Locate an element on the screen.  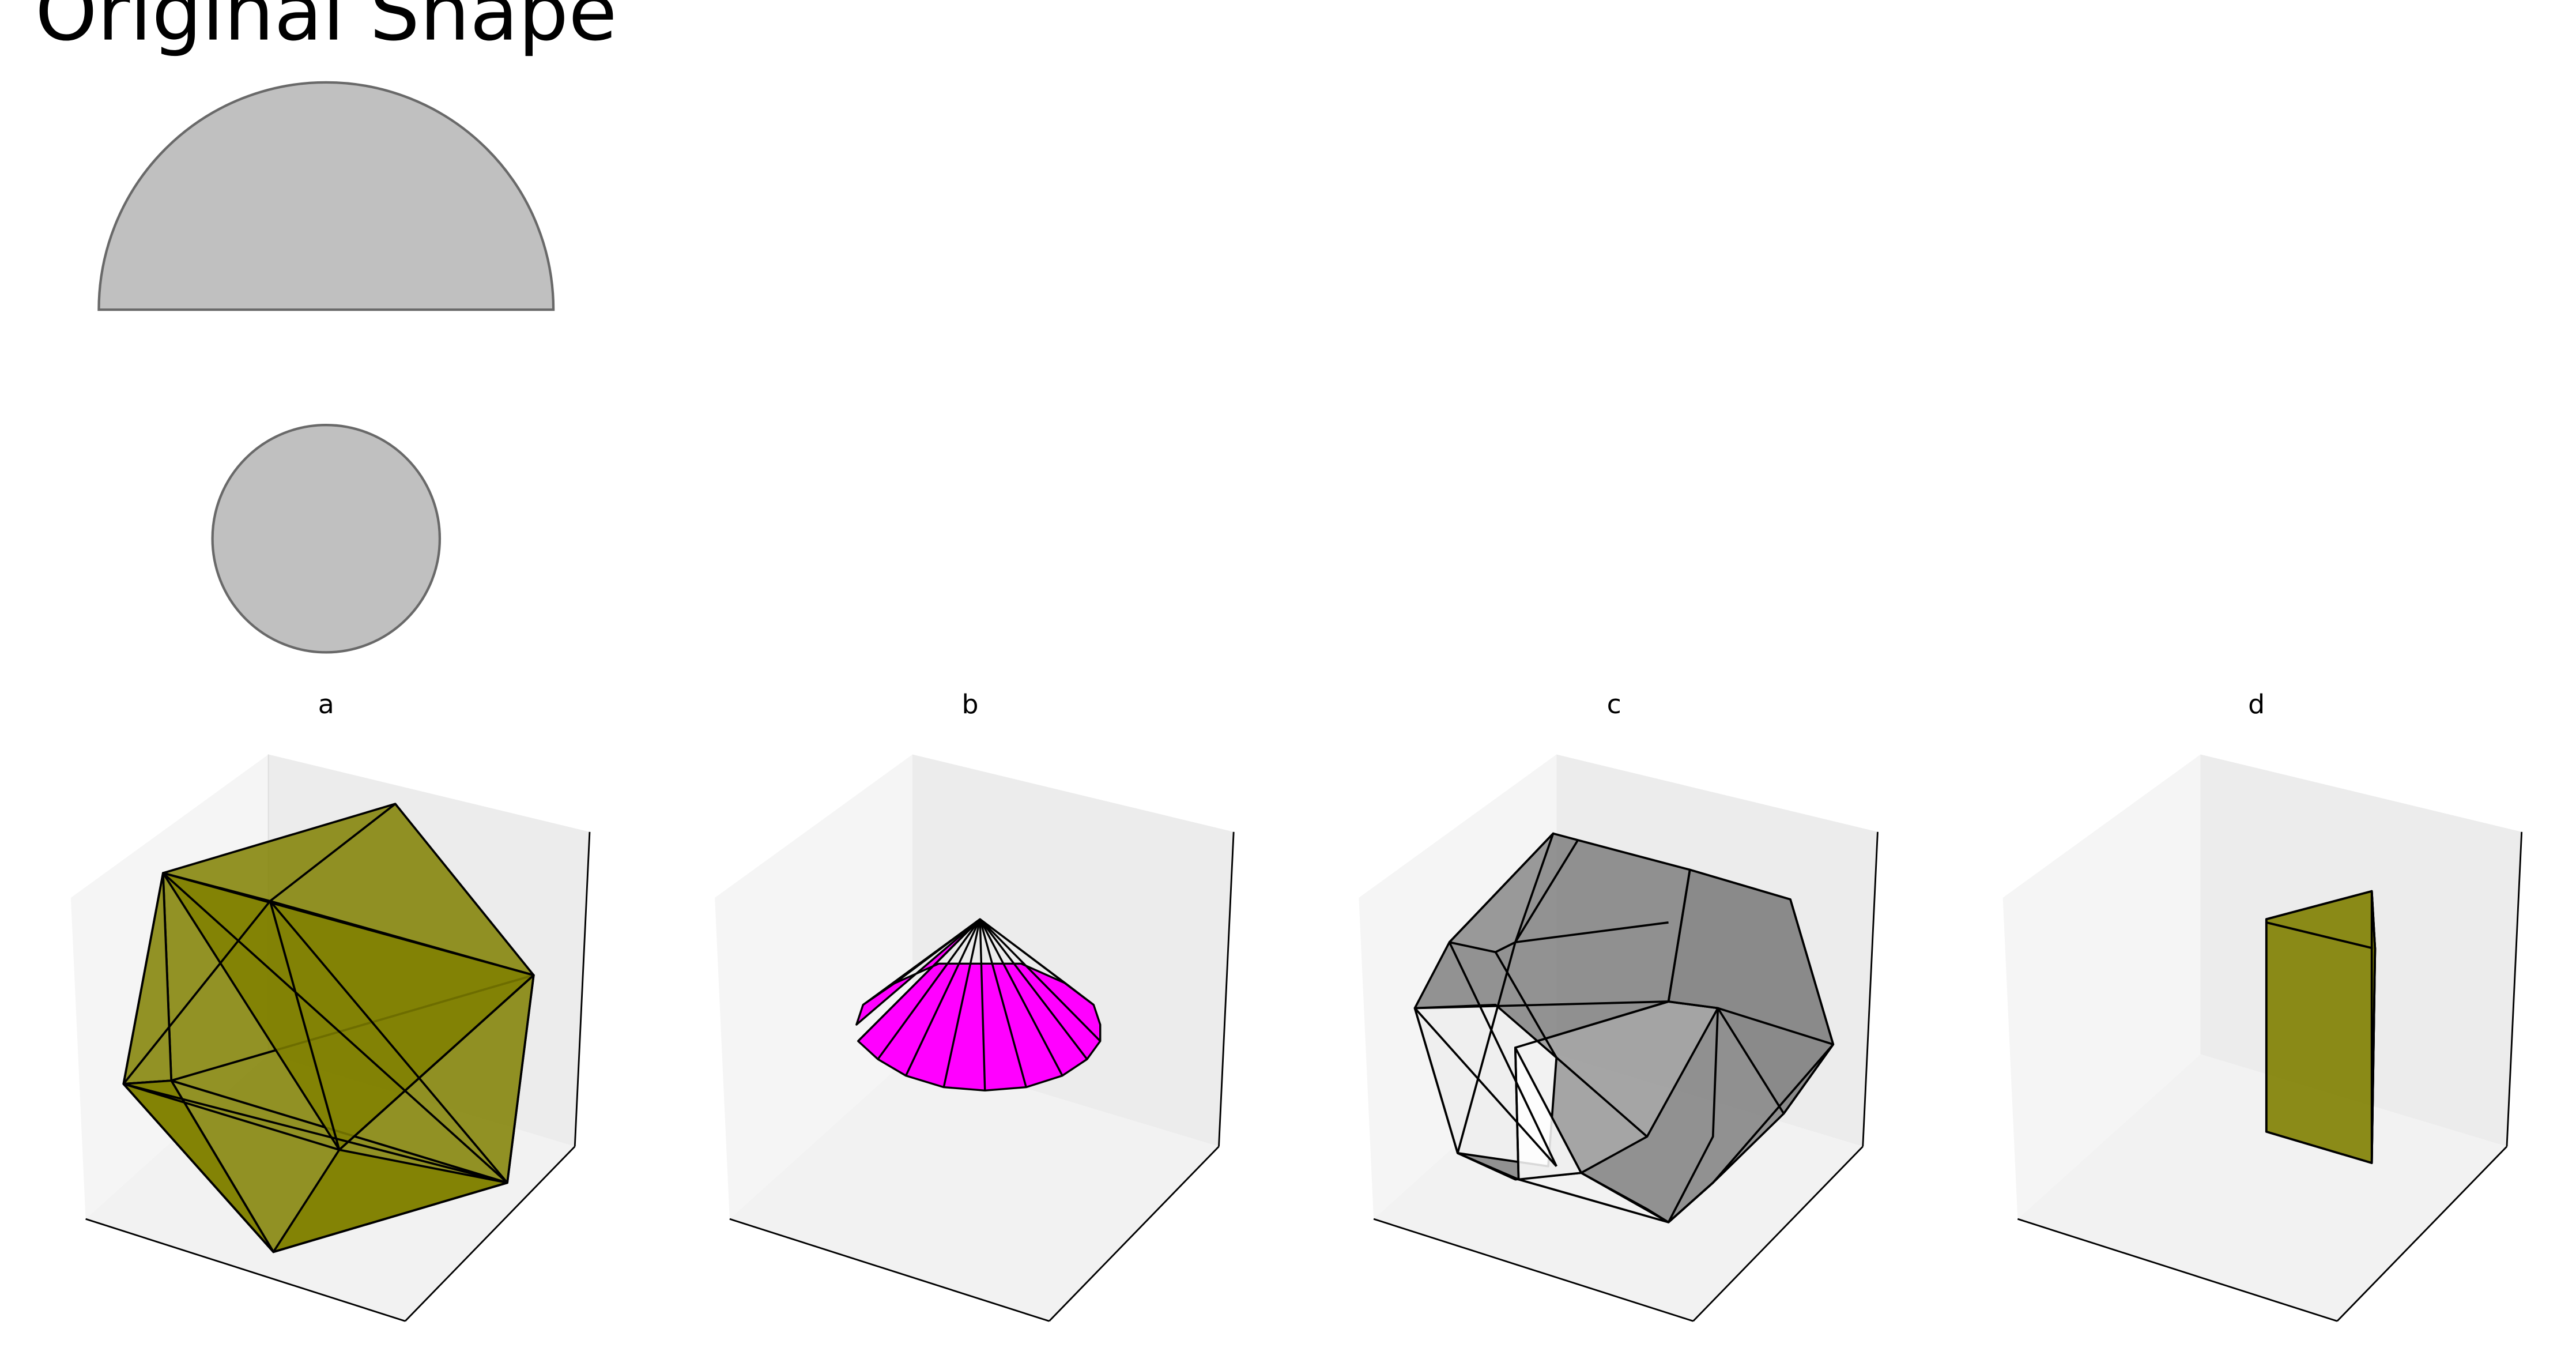
original-shape-title: Original Shape is located at coordinates (326, 30).